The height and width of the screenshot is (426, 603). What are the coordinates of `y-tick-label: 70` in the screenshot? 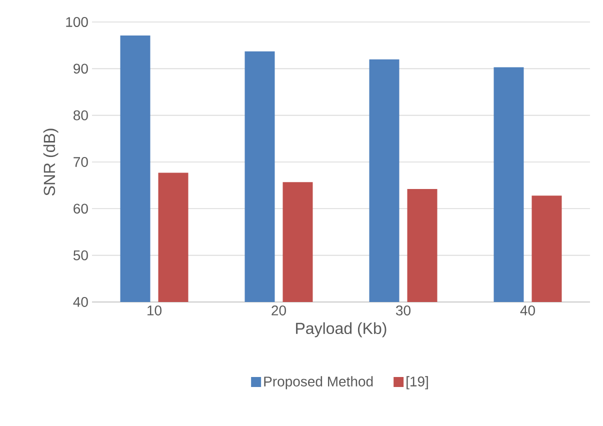 It's located at (81, 162).